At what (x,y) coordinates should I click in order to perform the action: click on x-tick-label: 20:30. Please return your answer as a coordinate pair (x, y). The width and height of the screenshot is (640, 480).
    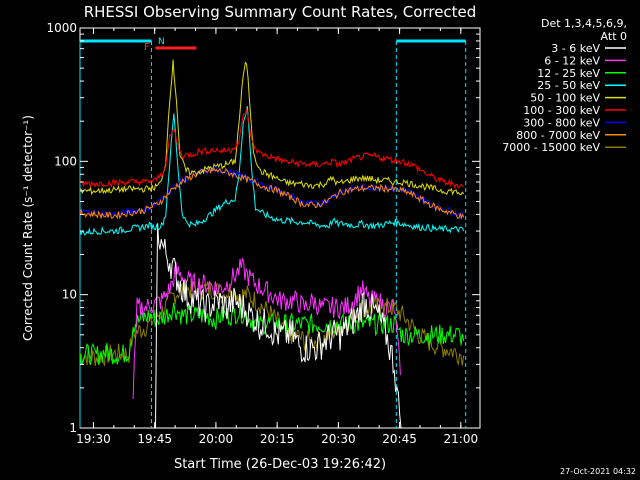
    Looking at the image, I should click on (338, 439).